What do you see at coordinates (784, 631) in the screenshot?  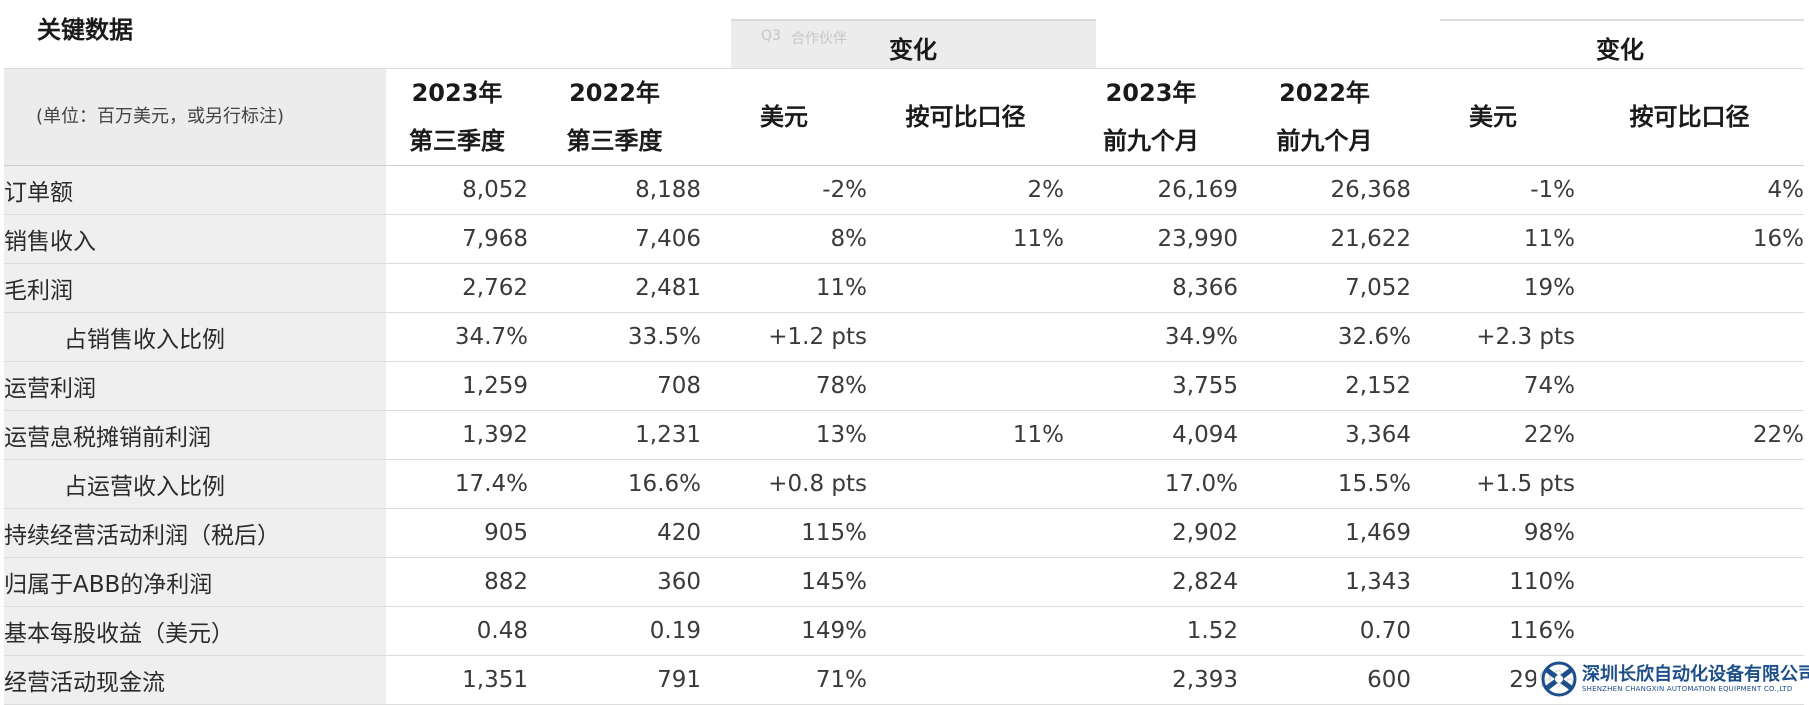 I see `table-cell: 149%` at bounding box center [784, 631].